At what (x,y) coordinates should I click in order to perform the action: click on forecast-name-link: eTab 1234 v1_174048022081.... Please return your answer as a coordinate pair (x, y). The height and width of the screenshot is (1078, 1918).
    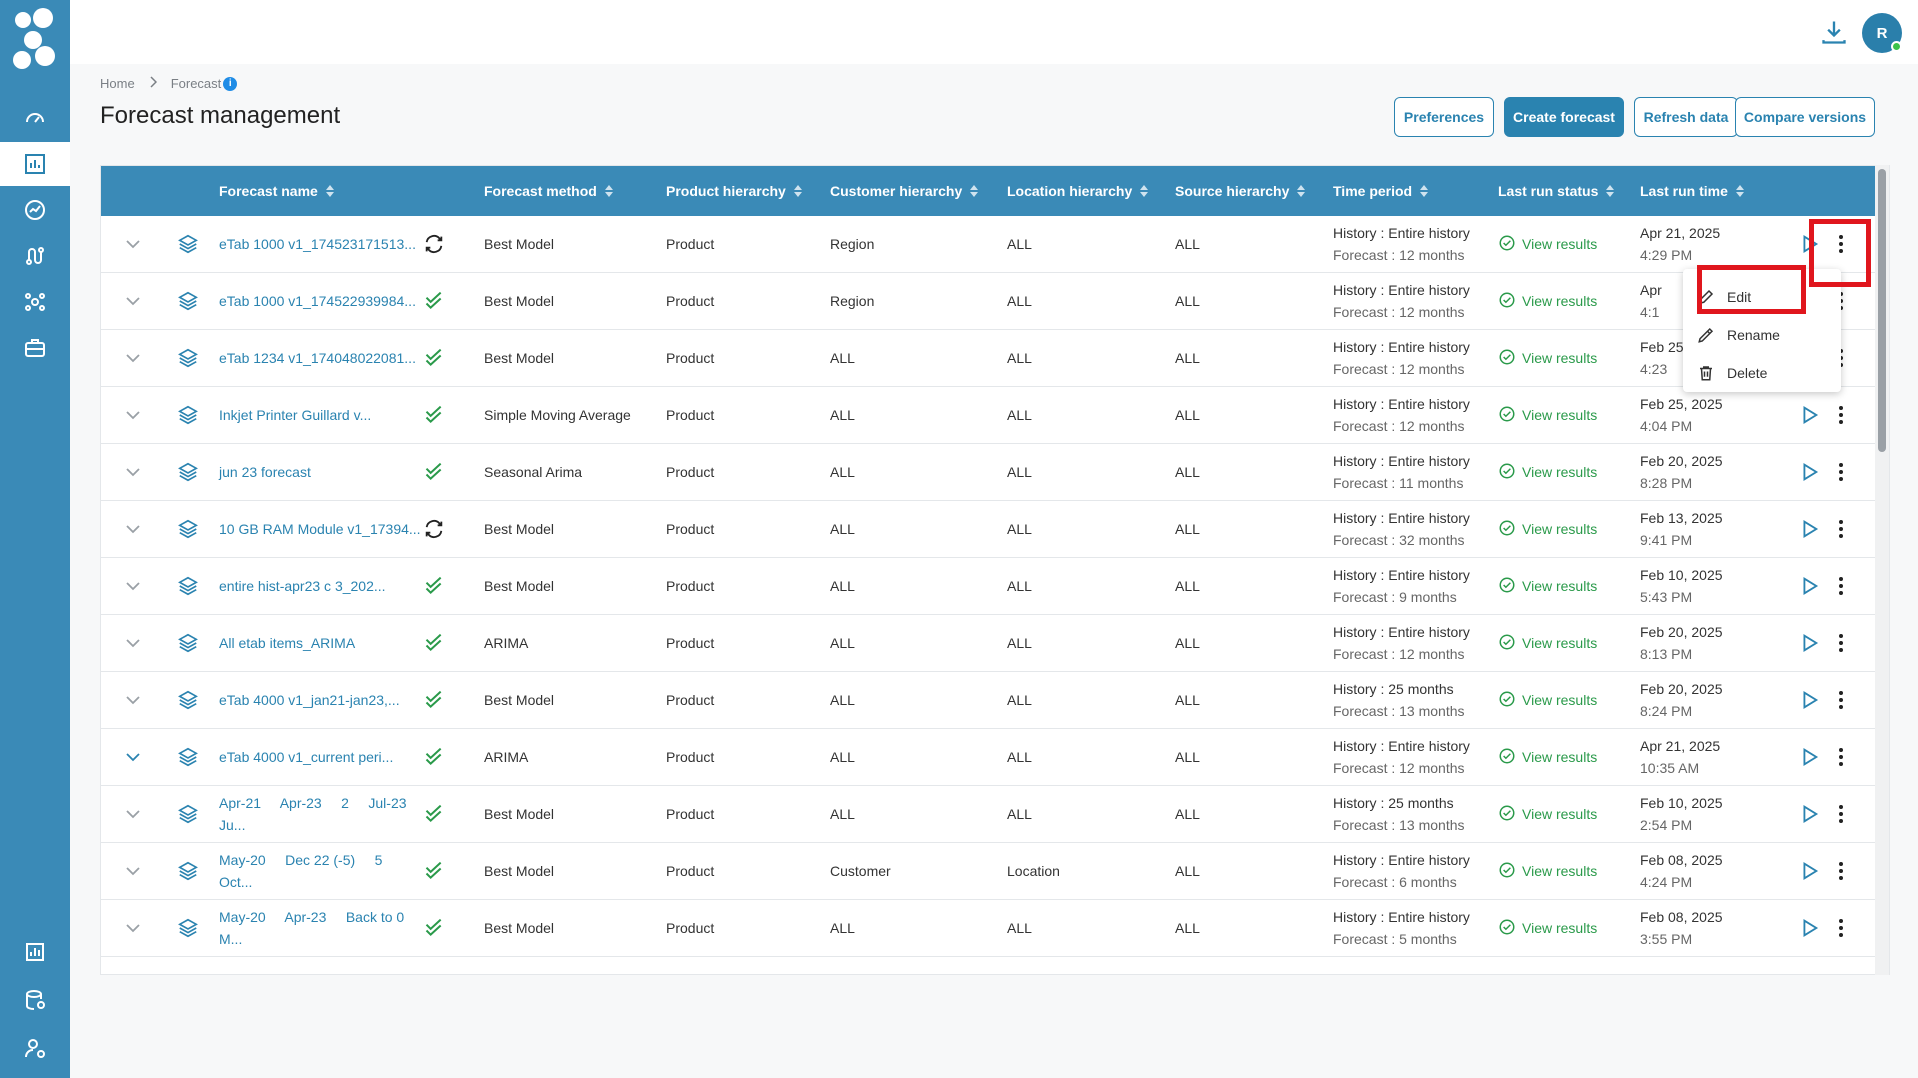
    Looking at the image, I should click on (319, 358).